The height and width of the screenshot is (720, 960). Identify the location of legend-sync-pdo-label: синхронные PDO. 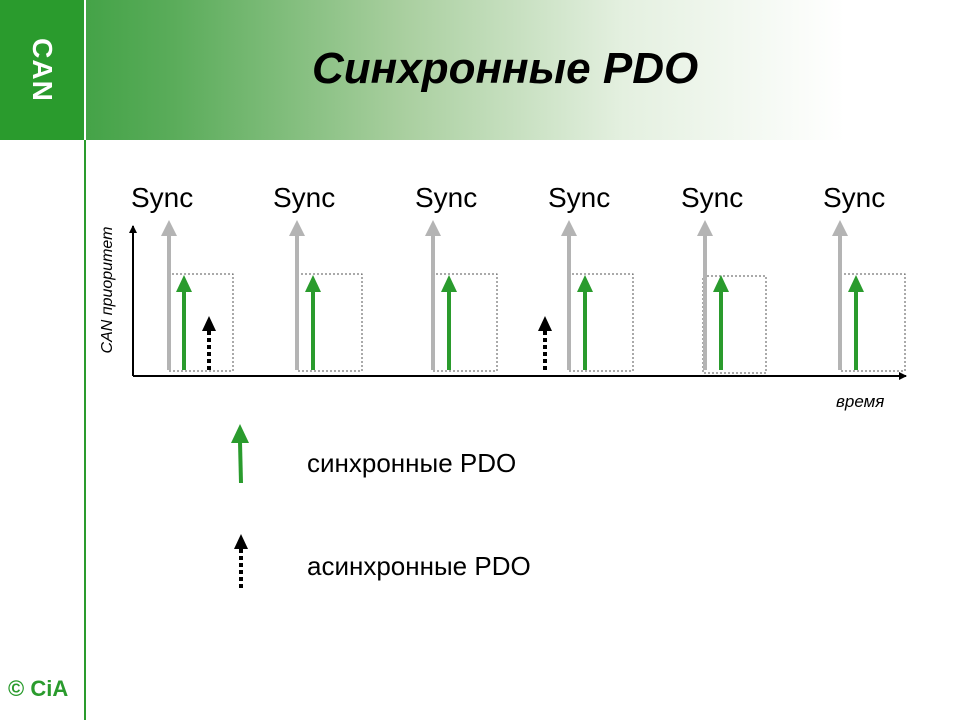
(412, 463).